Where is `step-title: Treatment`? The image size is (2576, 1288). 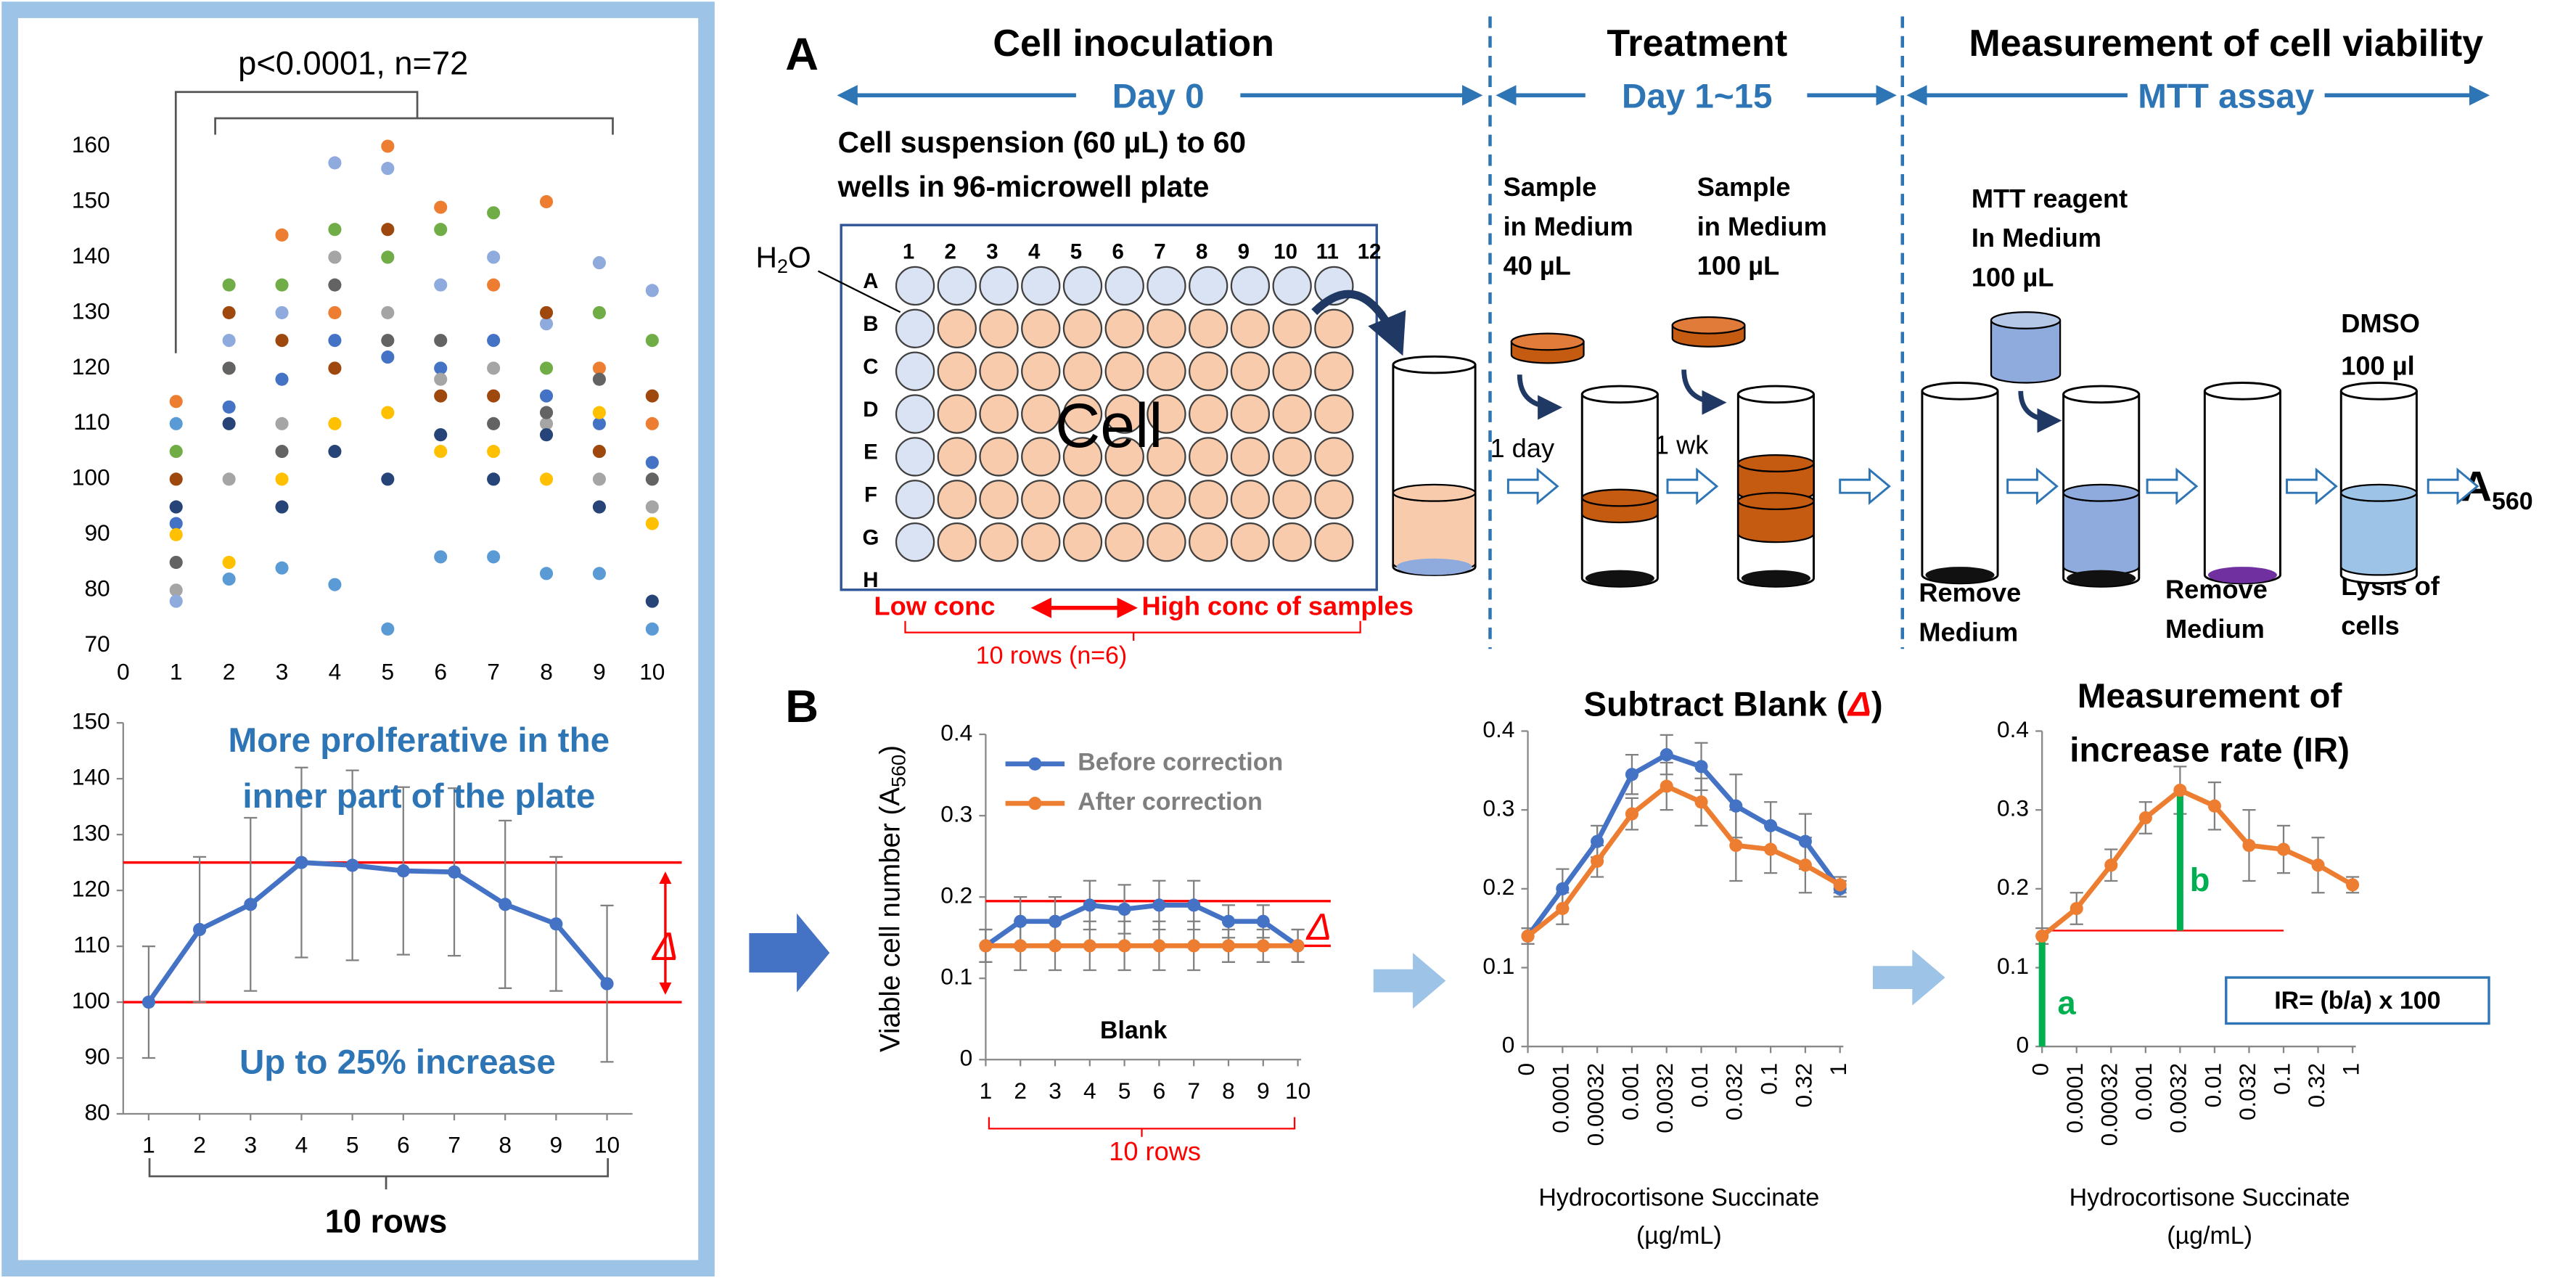 step-title: Treatment is located at coordinates (1697, 43).